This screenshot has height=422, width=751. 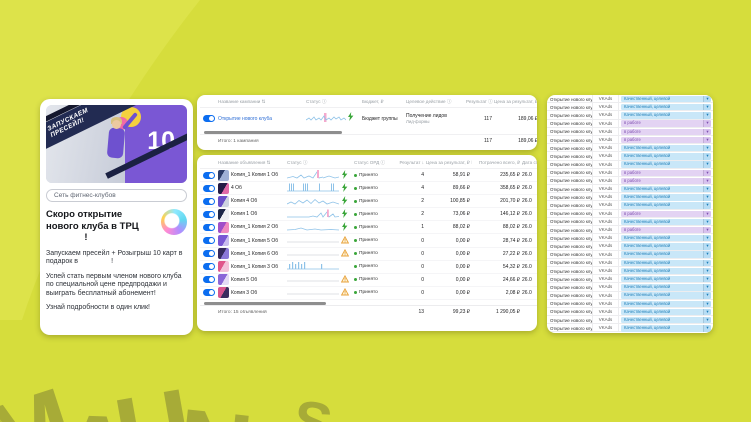 I want to click on ad-name: Копия_1 Копия 5 Об, so click(x=255, y=240).